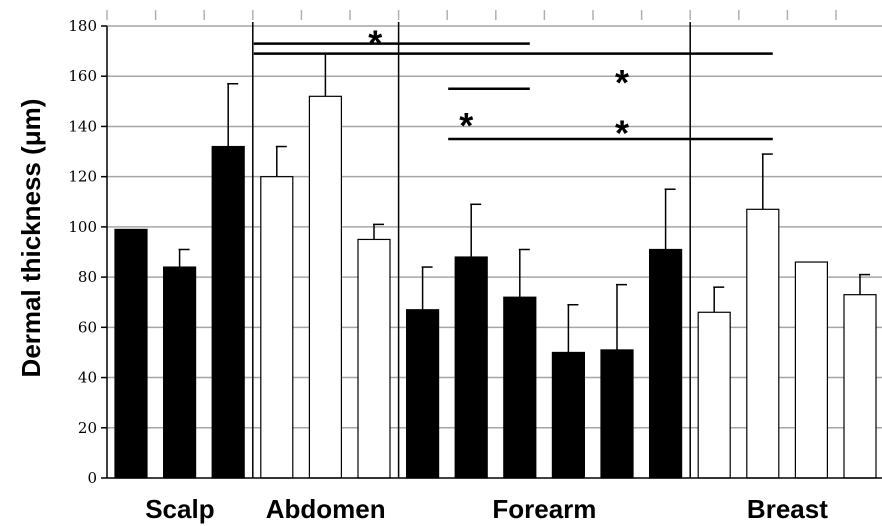 Image resolution: width=882 pixels, height=526 pixels. What do you see at coordinates (31, 238) in the screenshot?
I see `y-axis-label: Dermal thickness (μm)` at bounding box center [31, 238].